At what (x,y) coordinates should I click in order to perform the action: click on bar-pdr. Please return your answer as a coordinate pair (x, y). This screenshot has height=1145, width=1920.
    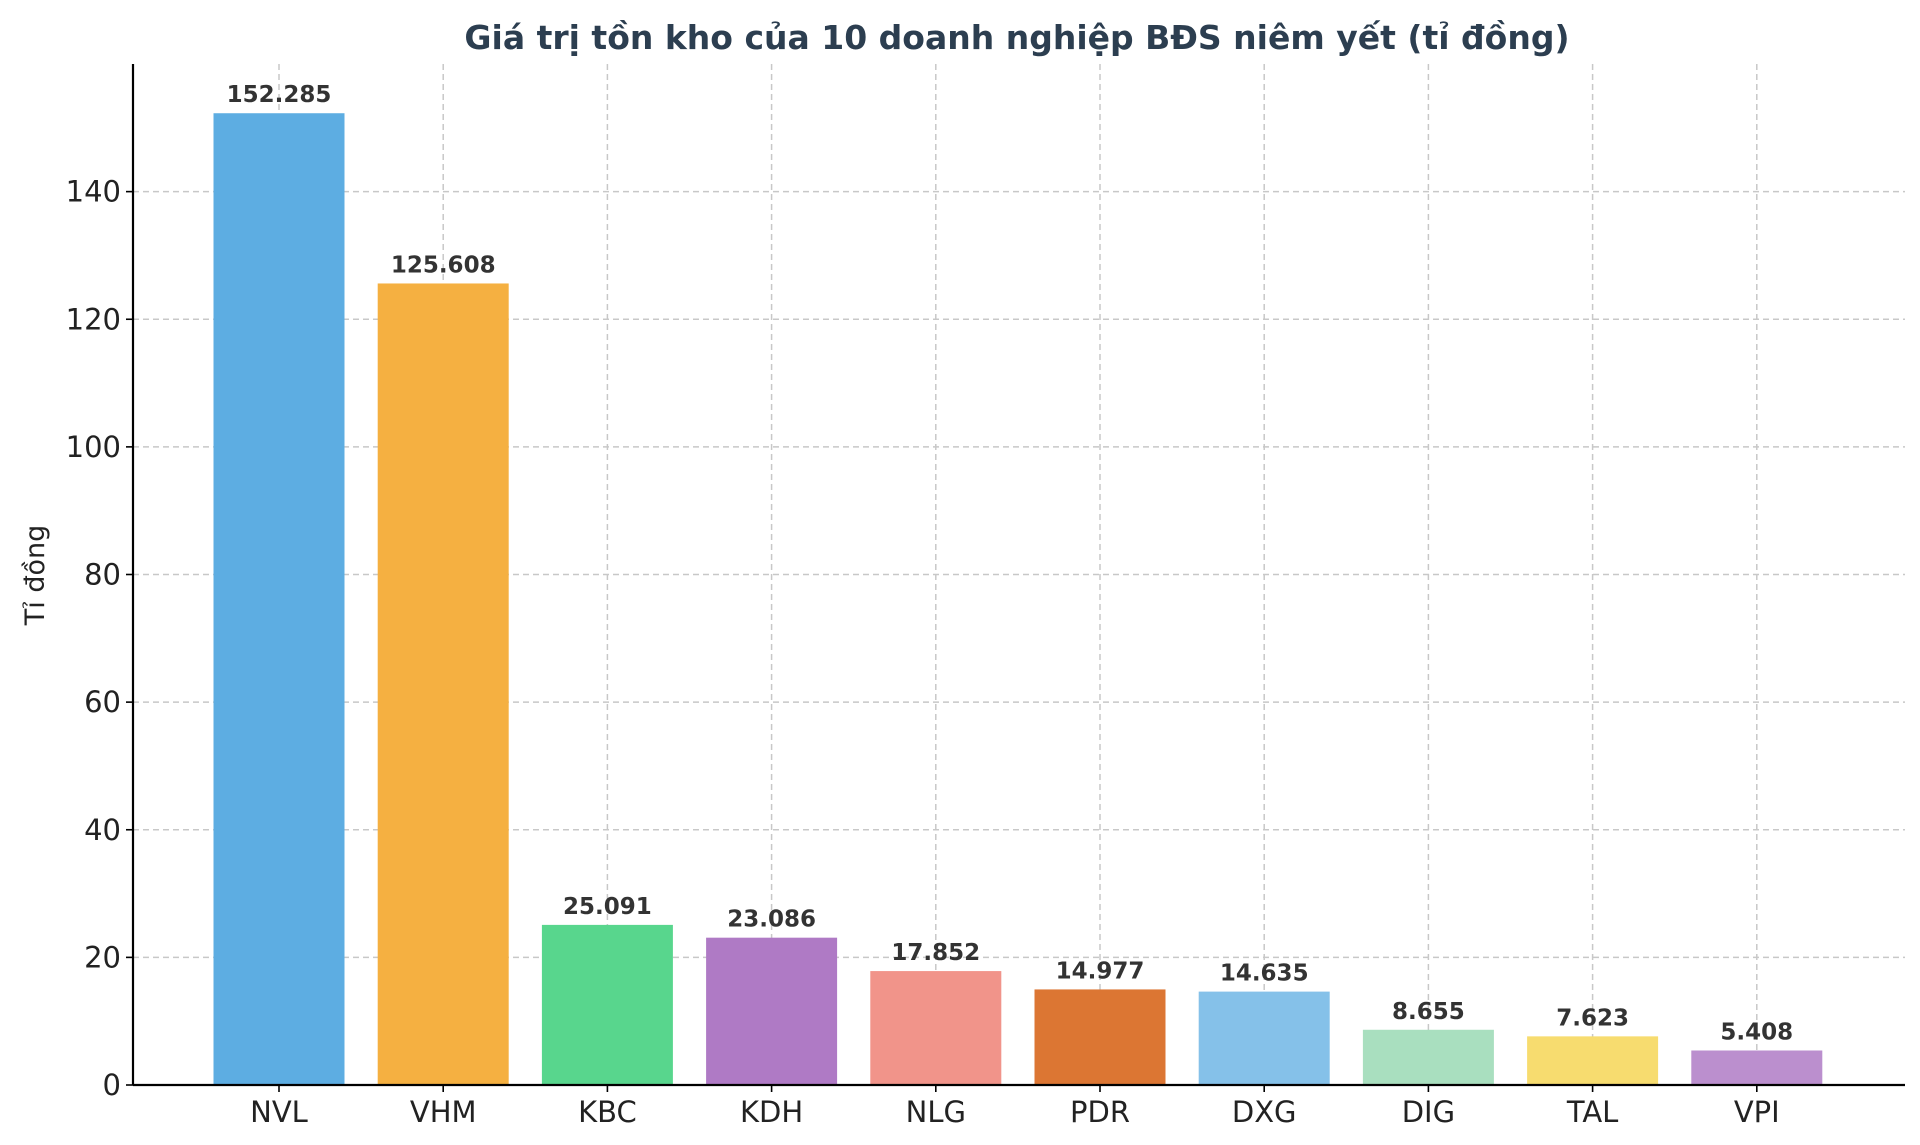
    Looking at the image, I should click on (1100, 1037).